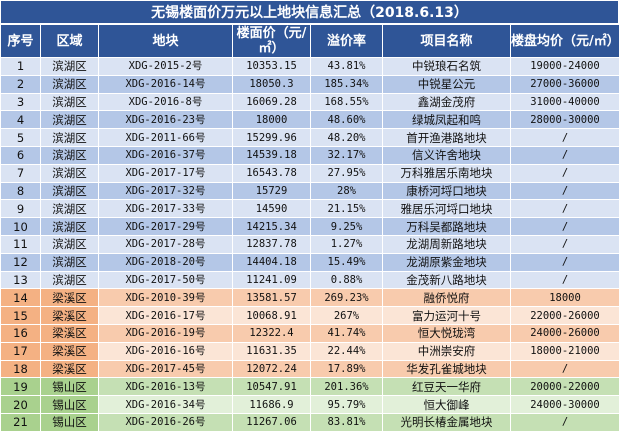 This screenshot has width=619, height=435. I want to click on cell-avg-price: 19000-24000, so click(564, 66).